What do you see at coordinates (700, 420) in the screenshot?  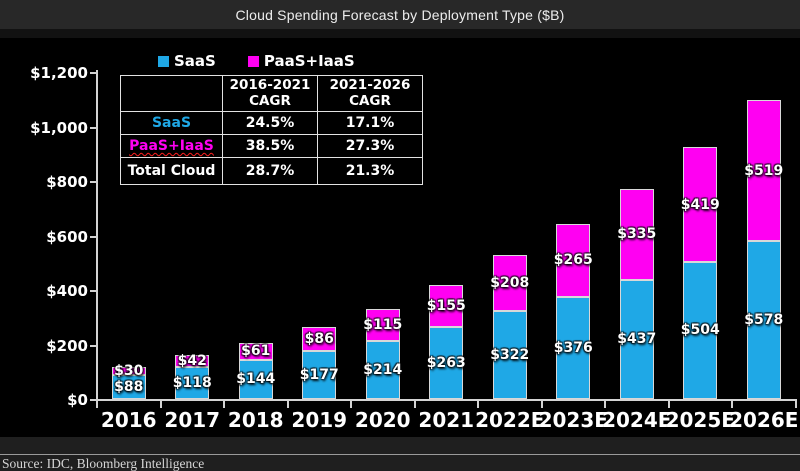 I see `x-axis-label: 2025E` at bounding box center [700, 420].